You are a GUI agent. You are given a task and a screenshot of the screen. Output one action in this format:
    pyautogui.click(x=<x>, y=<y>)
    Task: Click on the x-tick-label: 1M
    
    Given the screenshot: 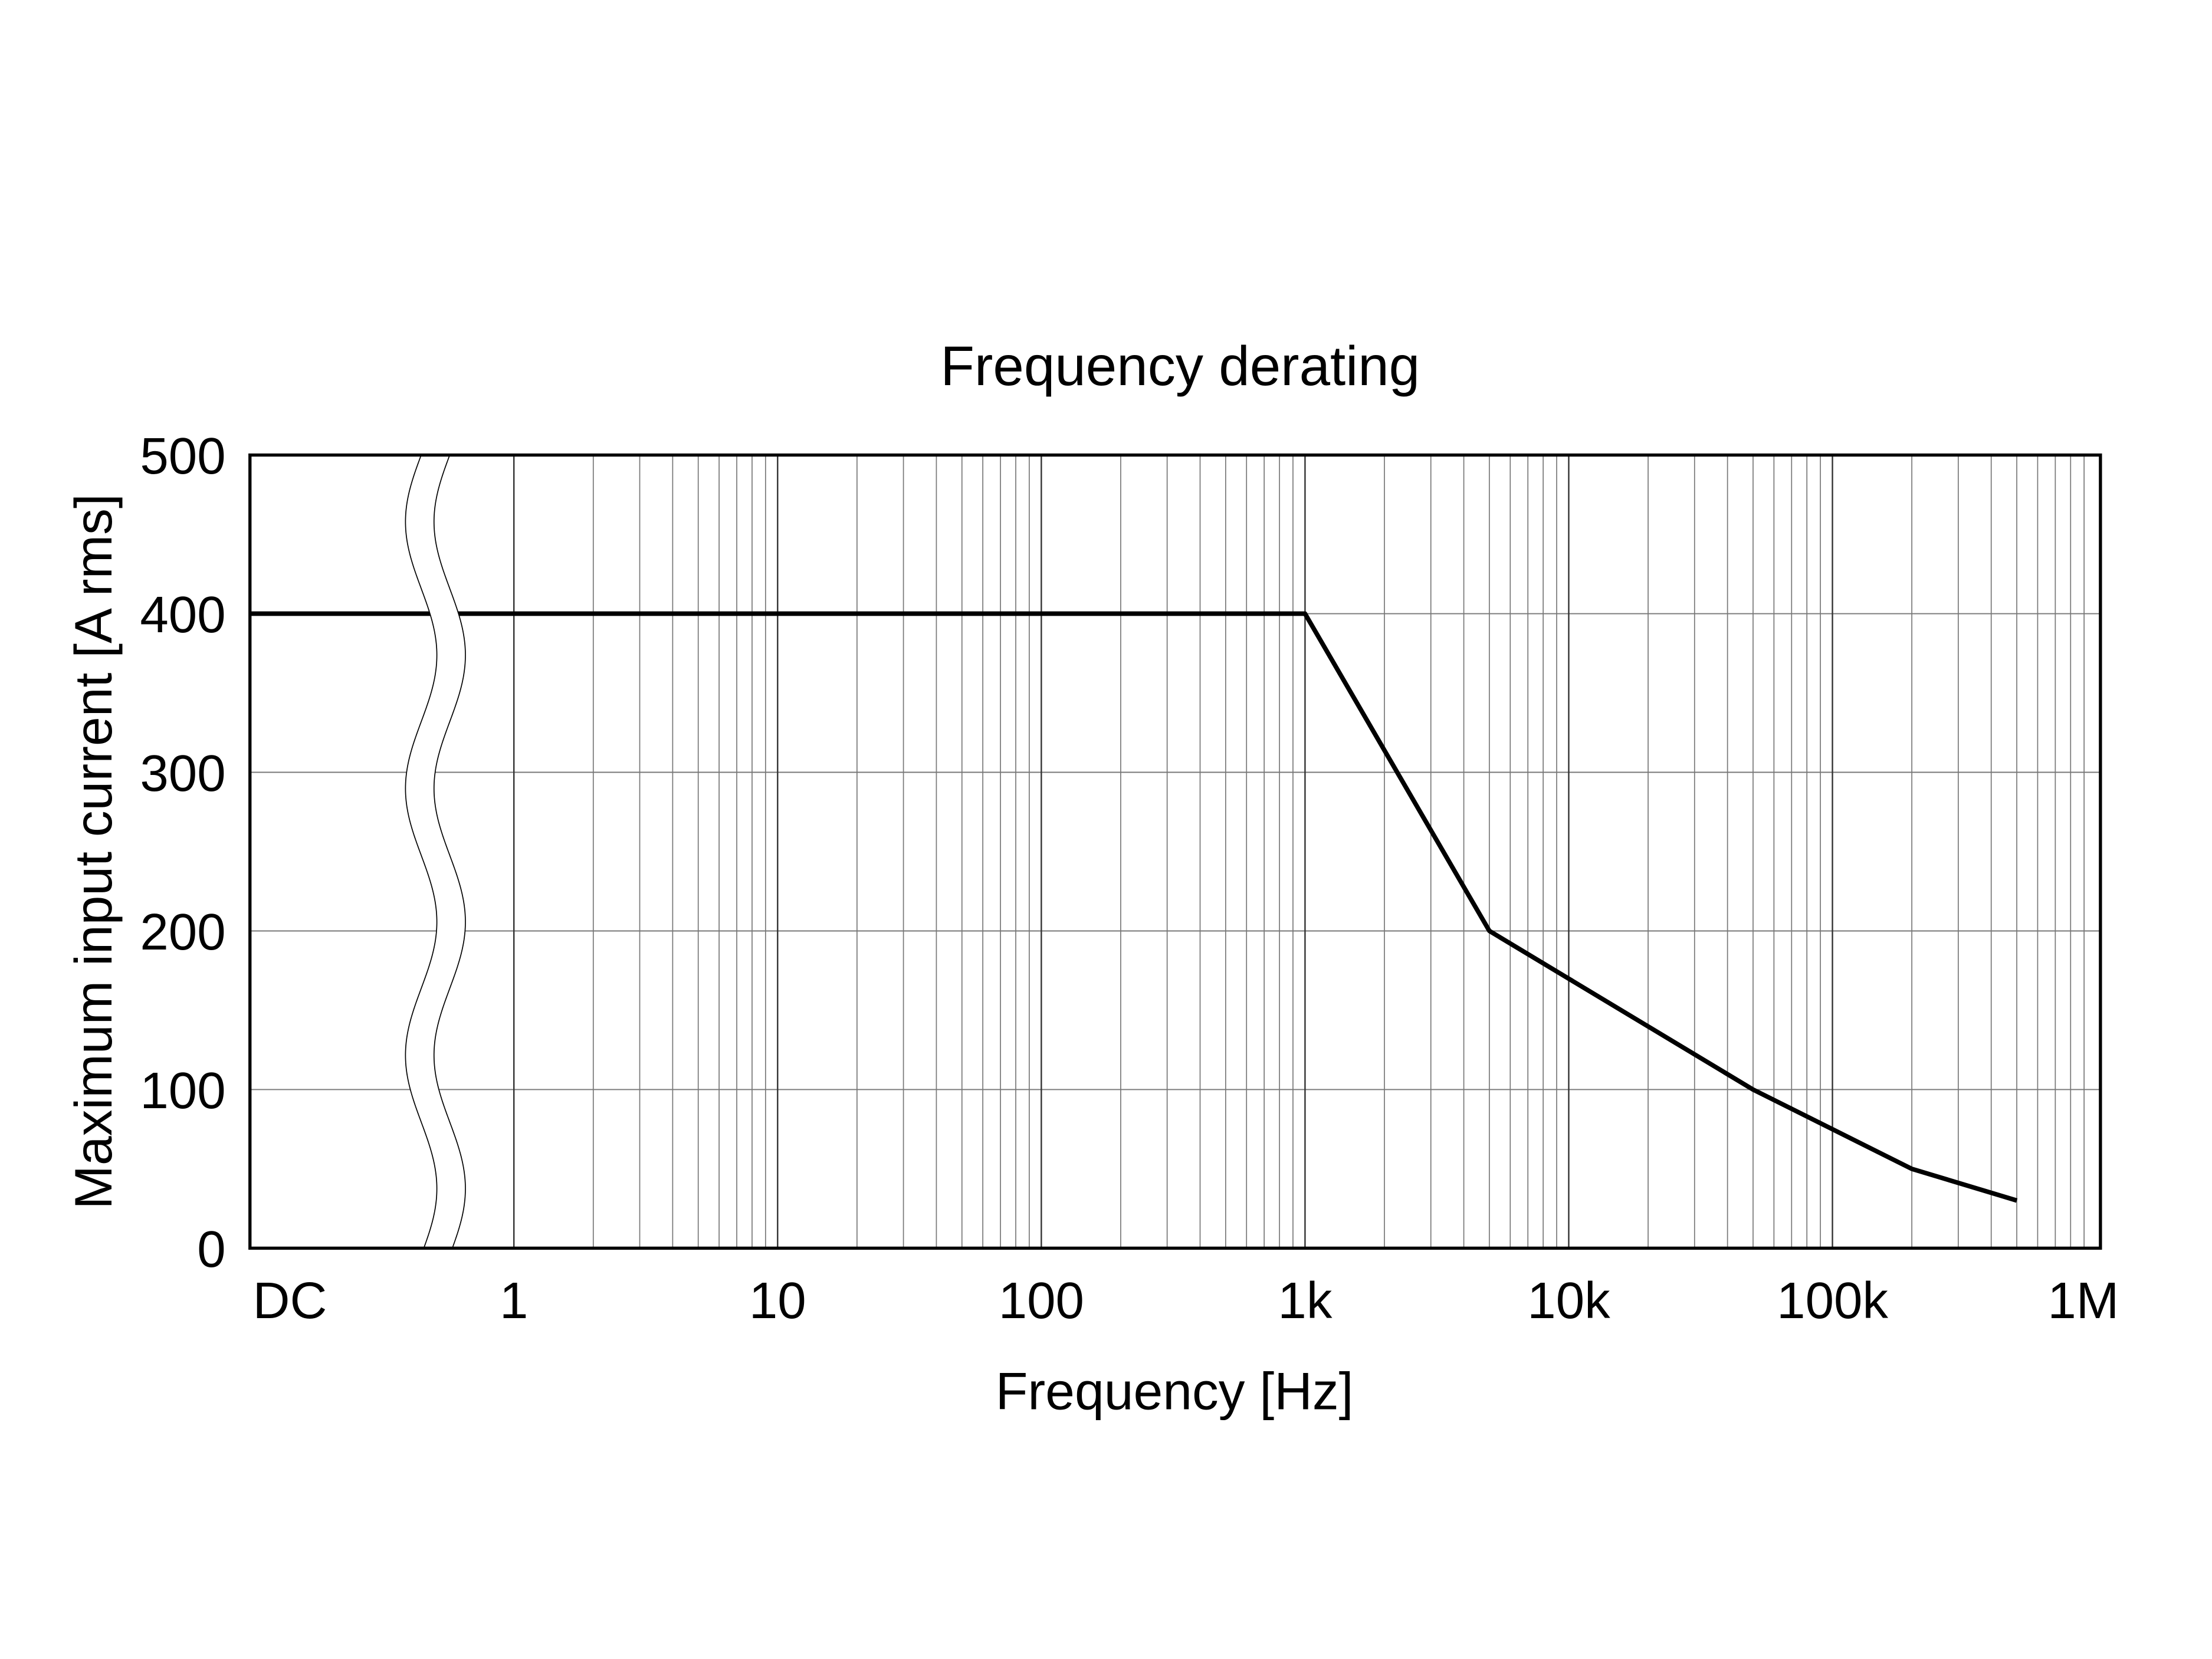 What is the action you would take?
    pyautogui.click(x=2083, y=1301)
    